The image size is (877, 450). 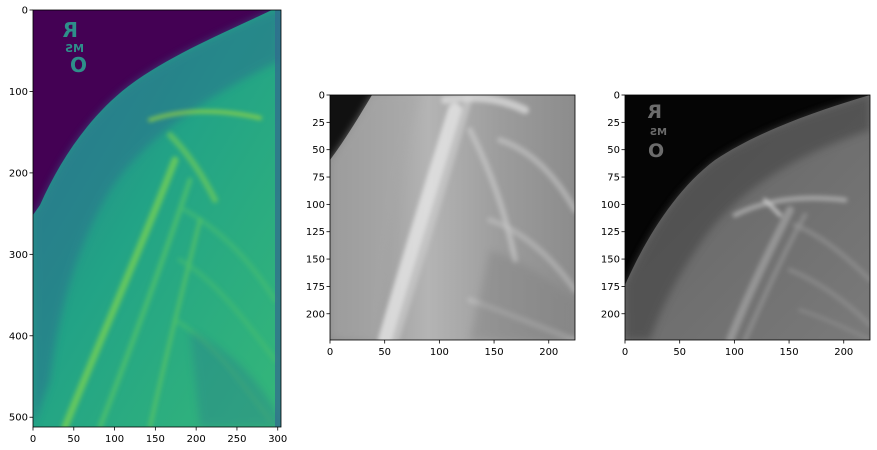 I want to click on y-tick-label: 400, so click(x=18, y=336).